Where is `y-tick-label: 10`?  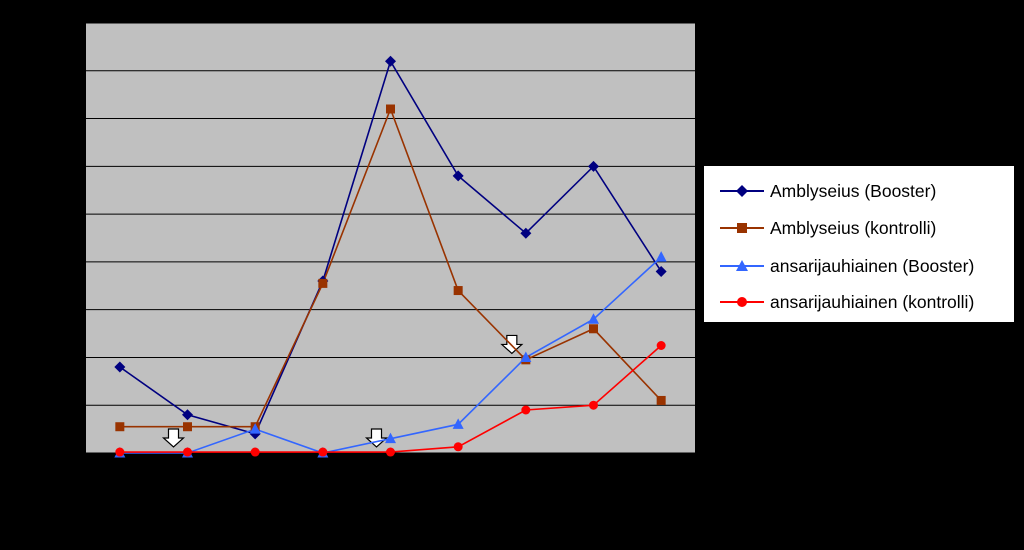
y-tick-label: 10 is located at coordinates (72, 405).